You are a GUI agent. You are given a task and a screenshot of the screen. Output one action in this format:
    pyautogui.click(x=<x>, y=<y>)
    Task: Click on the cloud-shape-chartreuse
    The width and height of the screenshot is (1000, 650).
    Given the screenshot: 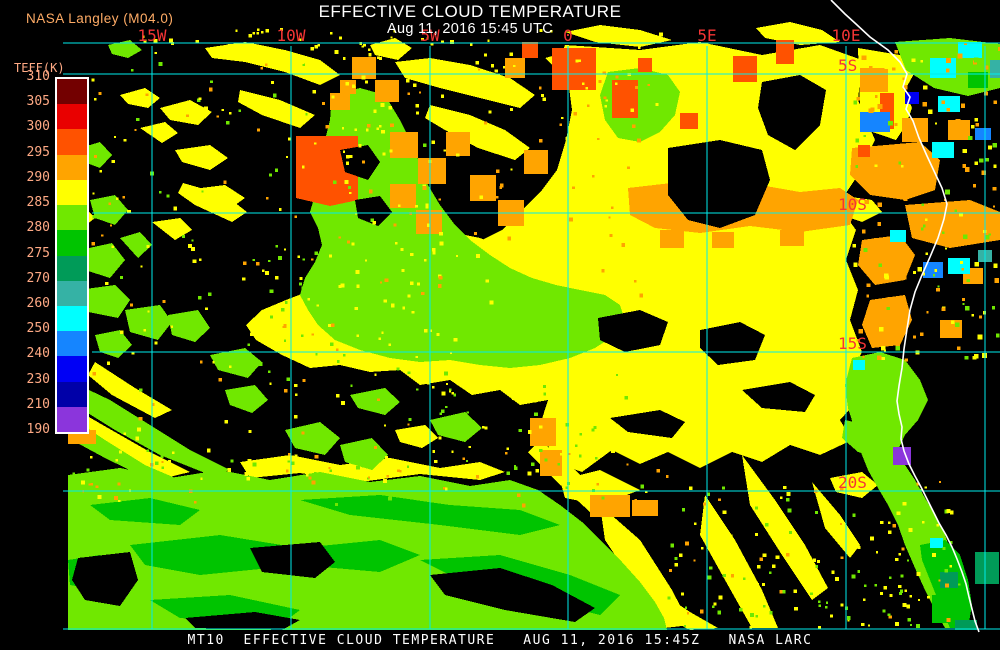 What is the action you would take?
    pyautogui.click(x=462, y=228)
    